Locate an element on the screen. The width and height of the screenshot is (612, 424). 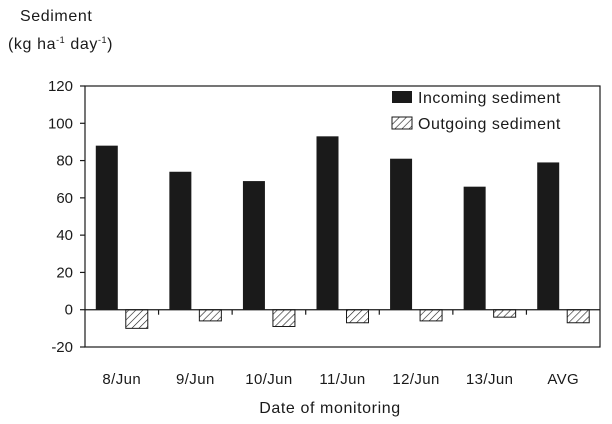
x-axis-title: Date of monitoring is located at coordinates (330, 408).